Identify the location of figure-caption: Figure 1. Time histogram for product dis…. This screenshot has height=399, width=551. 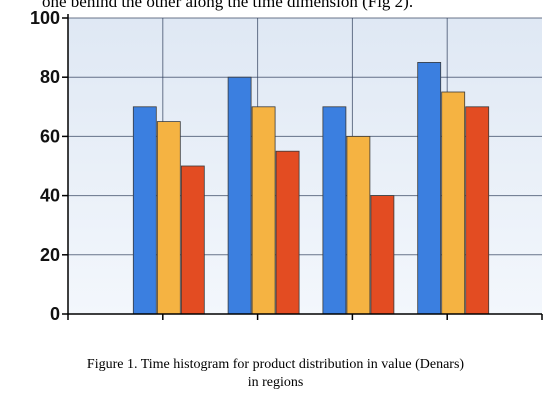
(275, 374).